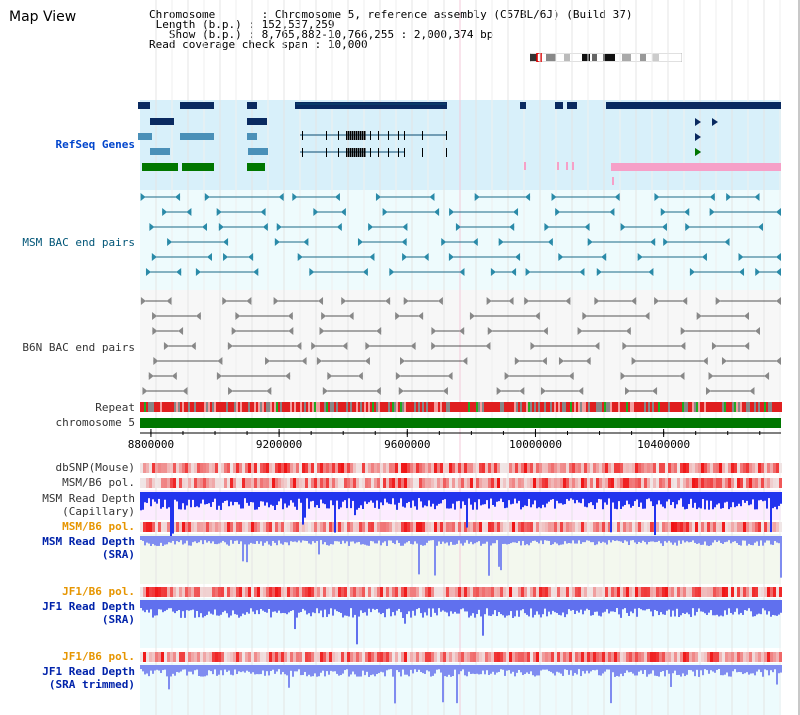  Describe the element at coordinates (88, 498) in the screenshot. I see `track-label-msm-depth-capillary: MSM Read Depth` at that location.